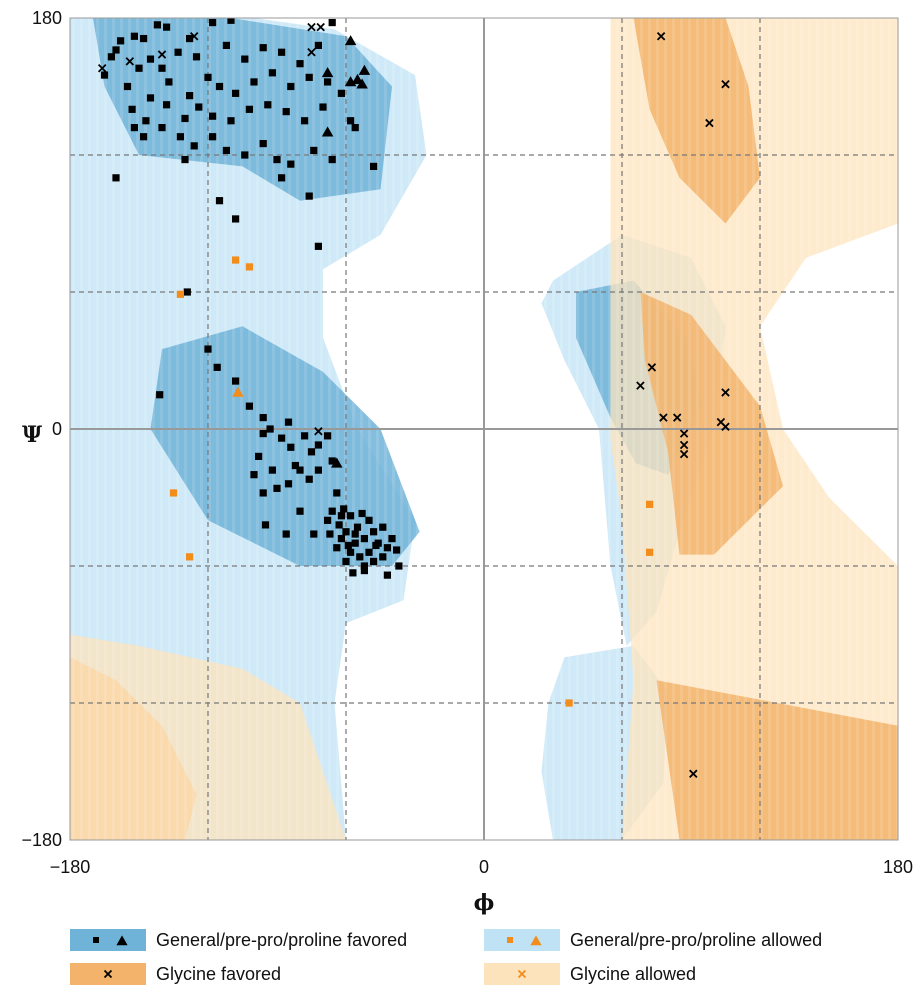  I want to click on x-tick-label: 180, so click(898, 867).